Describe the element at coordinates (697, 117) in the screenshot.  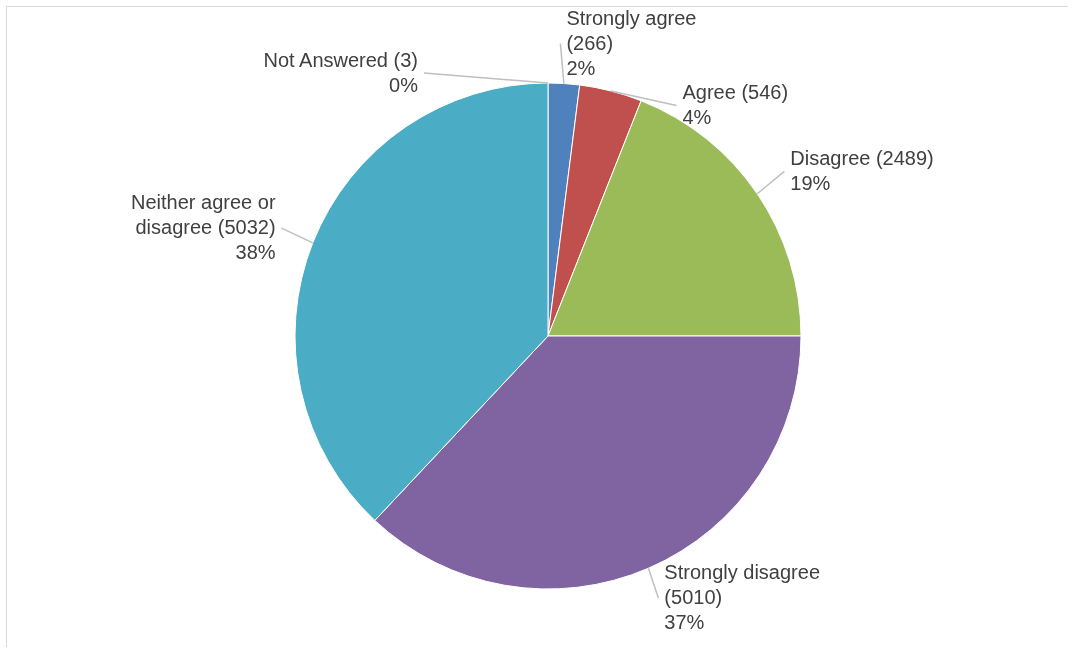
I see `data-label: 4%` at that location.